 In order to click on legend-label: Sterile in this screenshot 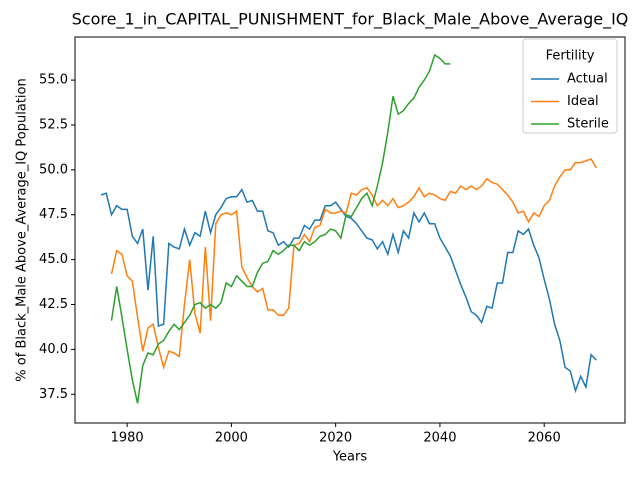, I will do `click(588, 124)`.